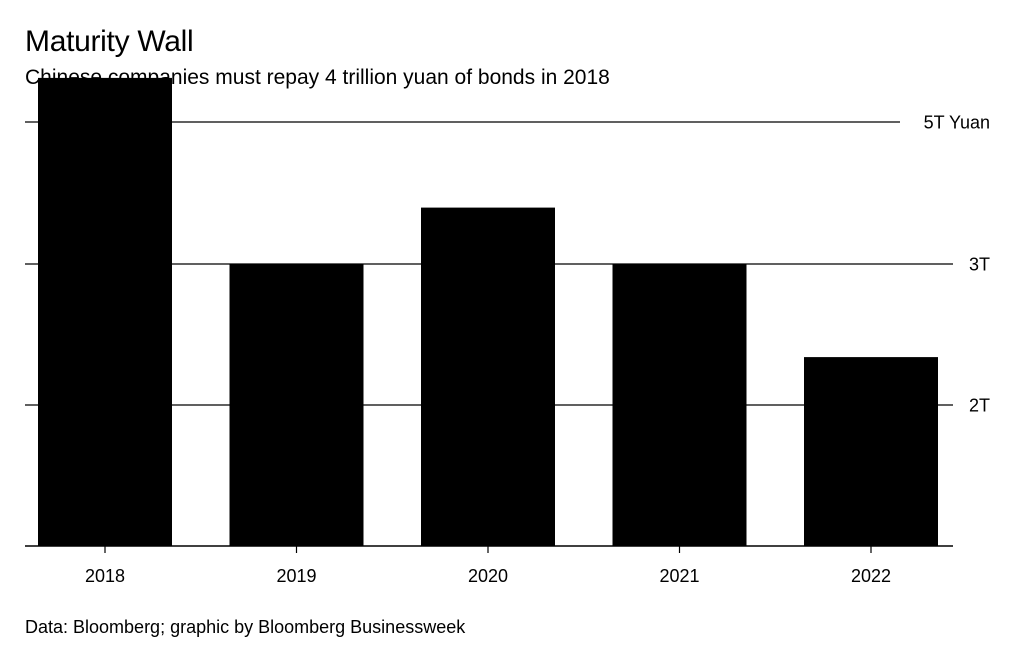  What do you see at coordinates (105, 312) in the screenshot?
I see `bar-2018` at bounding box center [105, 312].